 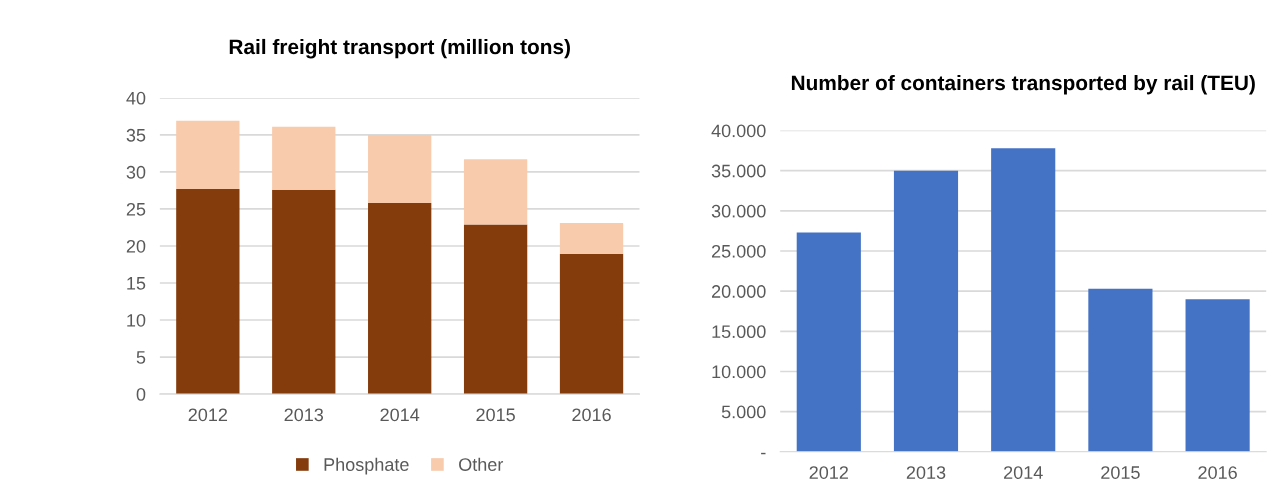 I want to click on chart-title: Rail freight transport (million tons), so click(x=399, y=48).